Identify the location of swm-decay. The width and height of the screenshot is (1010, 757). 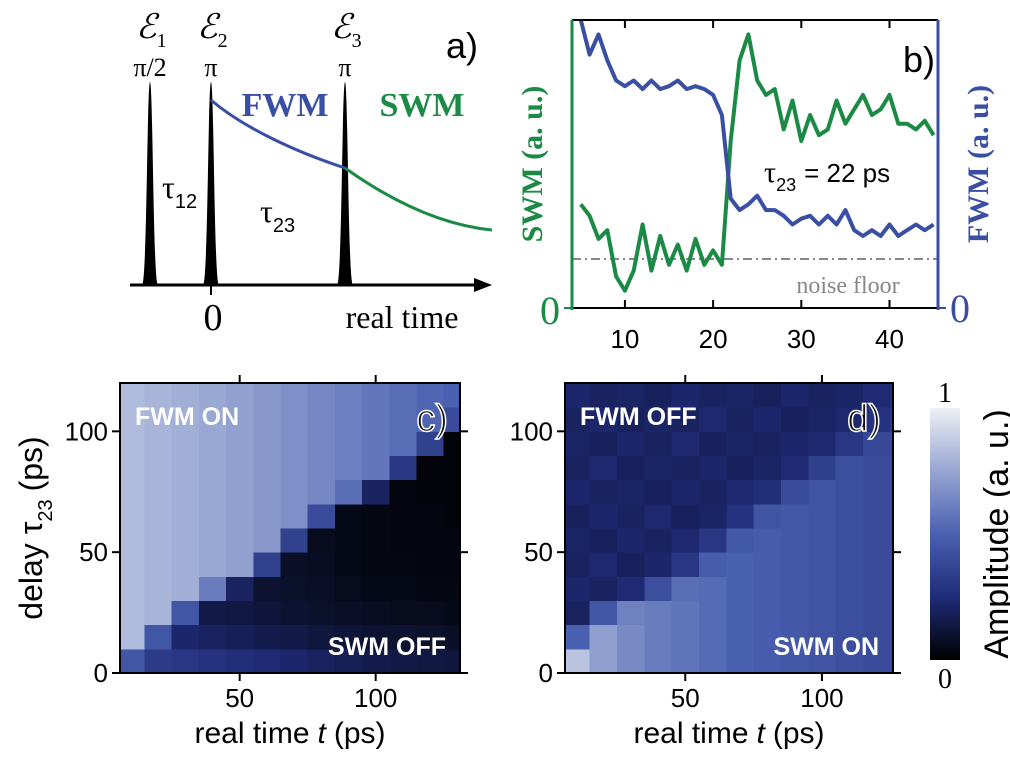
(418, 199).